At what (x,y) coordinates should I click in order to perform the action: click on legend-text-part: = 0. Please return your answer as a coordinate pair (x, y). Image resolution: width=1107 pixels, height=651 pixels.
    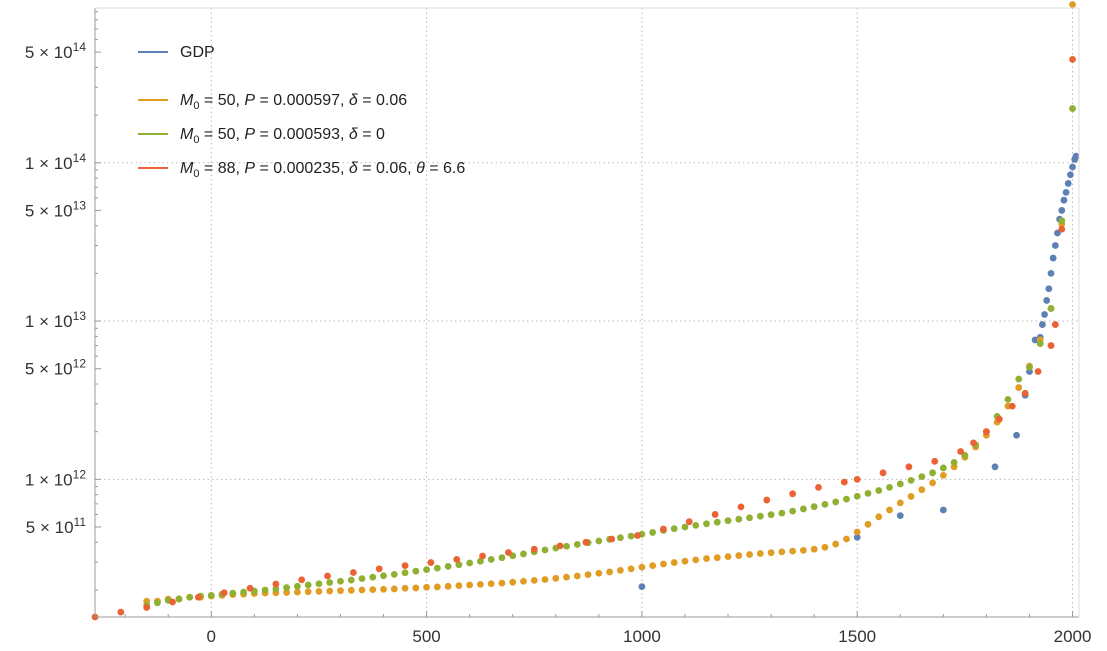
    Looking at the image, I should click on (371, 134).